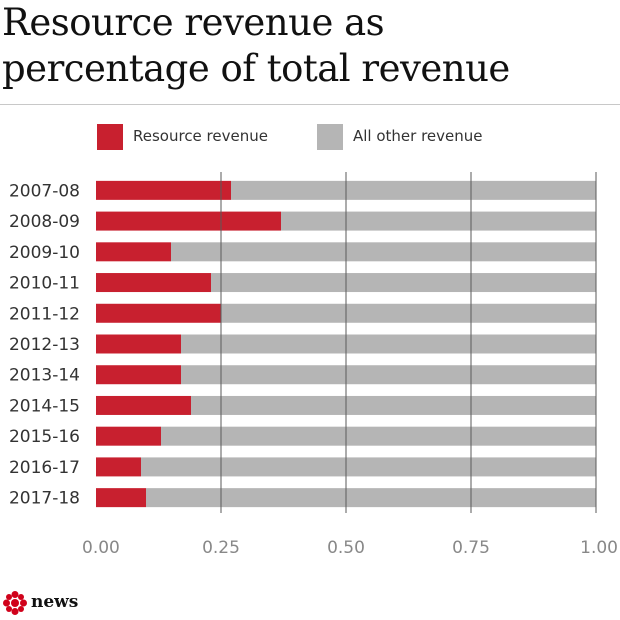 The height and width of the screenshot is (620, 620). I want to click on legend-label-all-other-revenue: All other revenue, so click(418, 136).